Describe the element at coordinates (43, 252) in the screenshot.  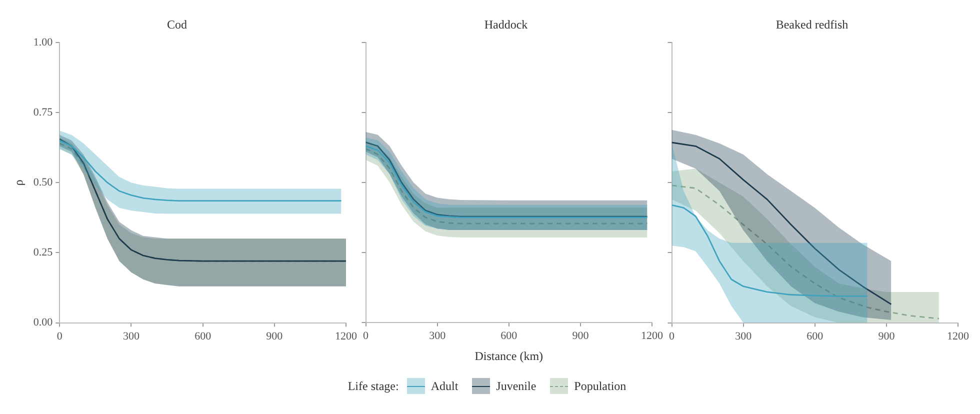
I see `y-tick-label: 0.25` at that location.